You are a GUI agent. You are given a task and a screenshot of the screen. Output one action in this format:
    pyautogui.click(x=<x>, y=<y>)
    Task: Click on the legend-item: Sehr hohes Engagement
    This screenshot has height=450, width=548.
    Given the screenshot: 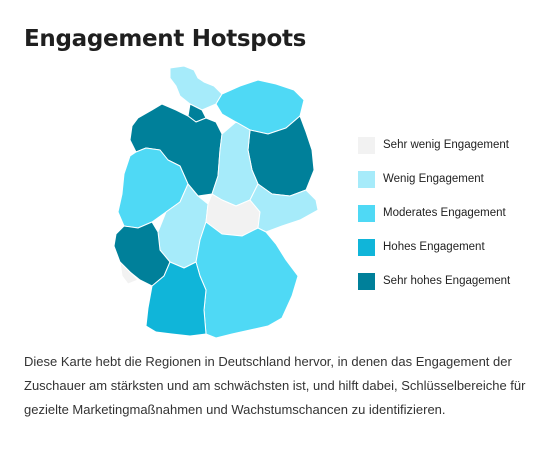 What is the action you would take?
    pyautogui.click(x=448, y=281)
    